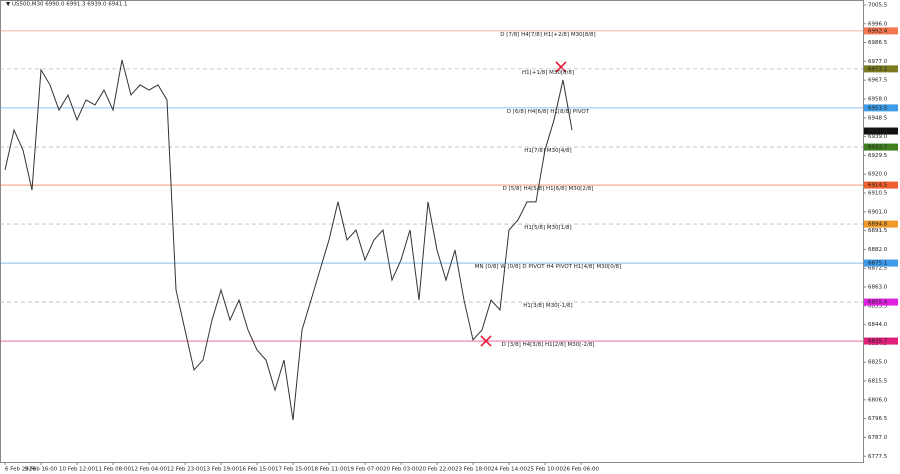 This screenshot has height=474, width=900. Describe the element at coordinates (20, 470) in the screenshot. I see `x-tick-label: 6 Feb 2026` at that location.